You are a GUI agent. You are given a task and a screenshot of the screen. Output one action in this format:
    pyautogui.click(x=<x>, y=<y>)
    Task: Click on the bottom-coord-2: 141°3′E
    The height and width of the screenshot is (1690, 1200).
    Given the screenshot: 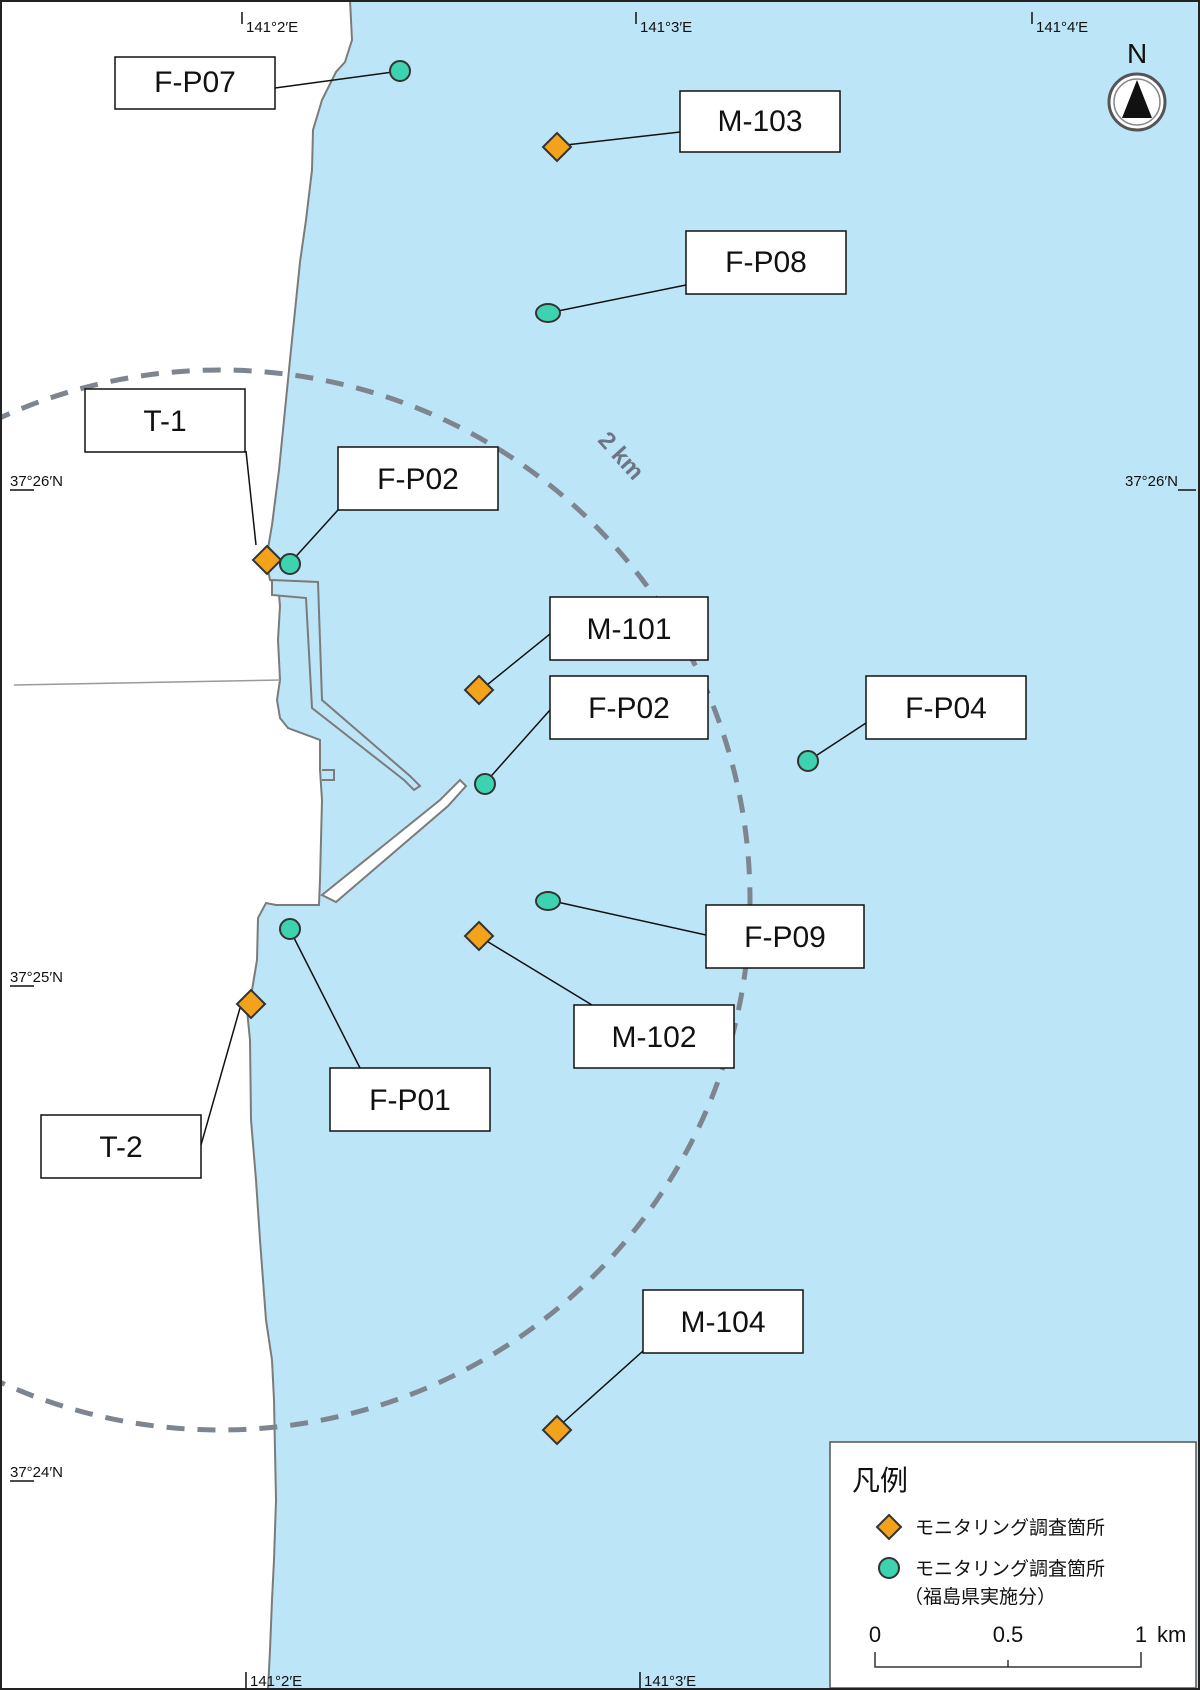 What is the action you would take?
    pyautogui.click(x=670, y=1681)
    